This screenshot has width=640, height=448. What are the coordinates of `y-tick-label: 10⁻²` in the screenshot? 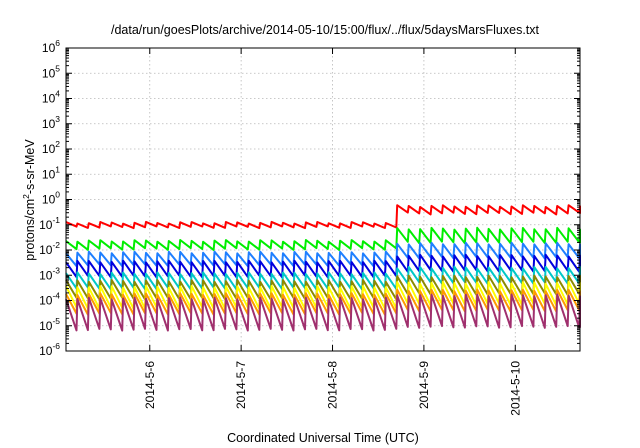 It's located at (49, 248).